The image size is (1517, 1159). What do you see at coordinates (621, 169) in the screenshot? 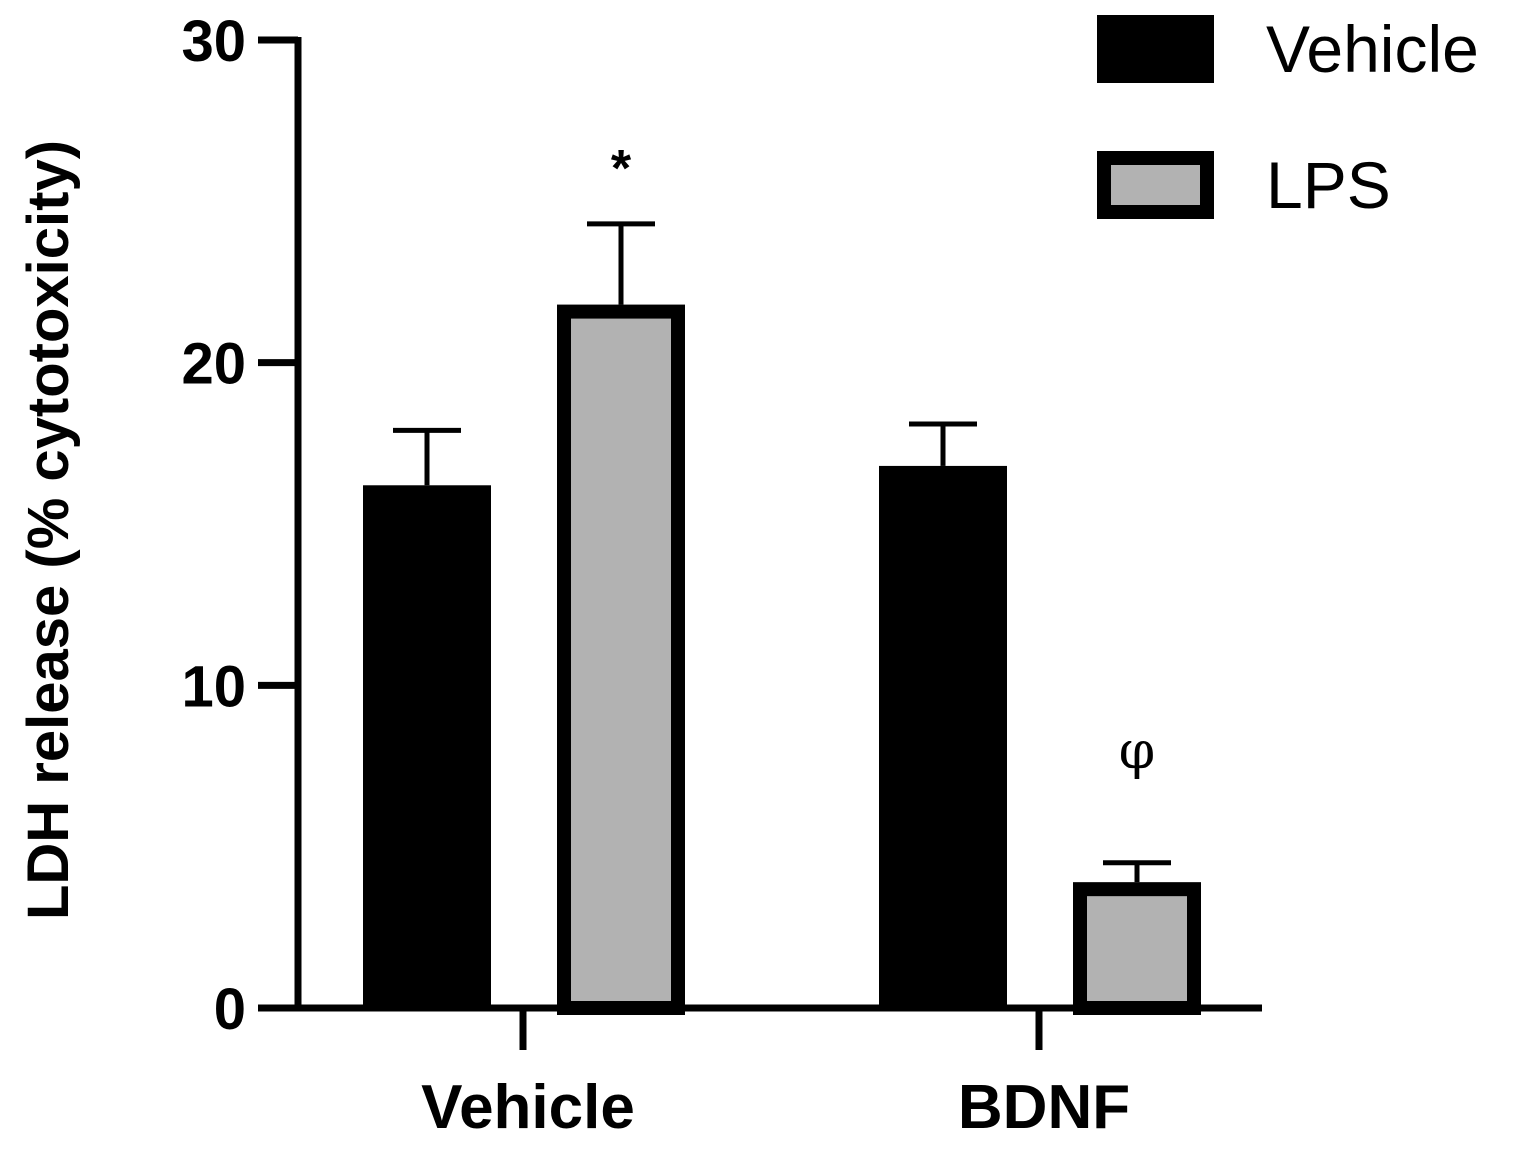
I see `annotation-asterisk: *` at bounding box center [621, 169].